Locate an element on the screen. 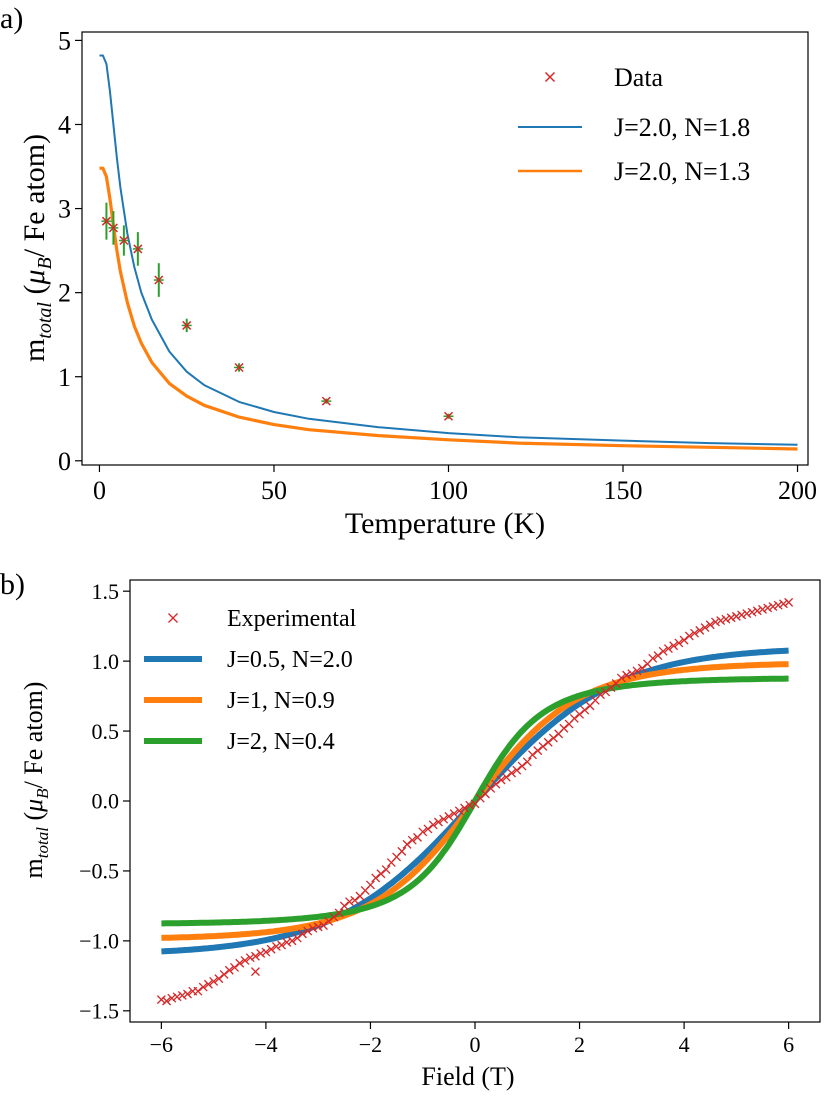  y-tick-label: −1.5 is located at coordinates (99, 1011).